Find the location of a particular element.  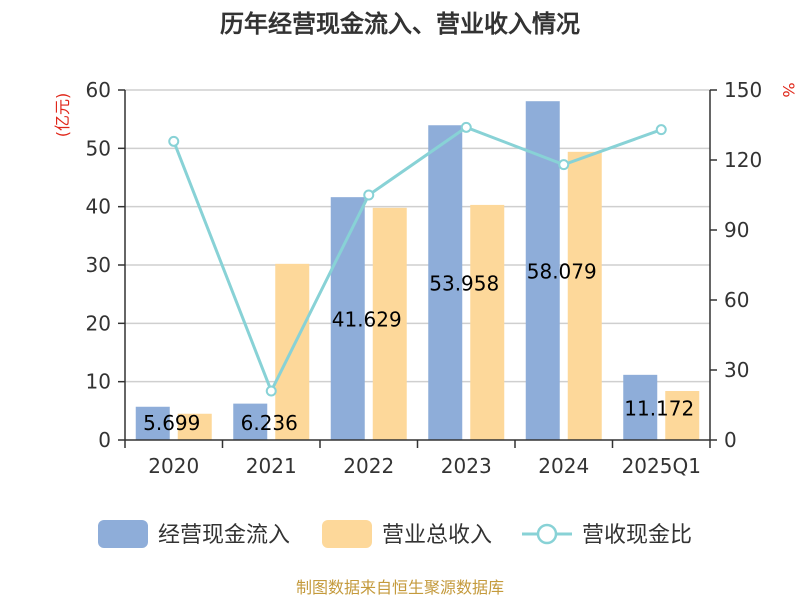

right-tick-label-1: 30 is located at coordinates (736, 370).